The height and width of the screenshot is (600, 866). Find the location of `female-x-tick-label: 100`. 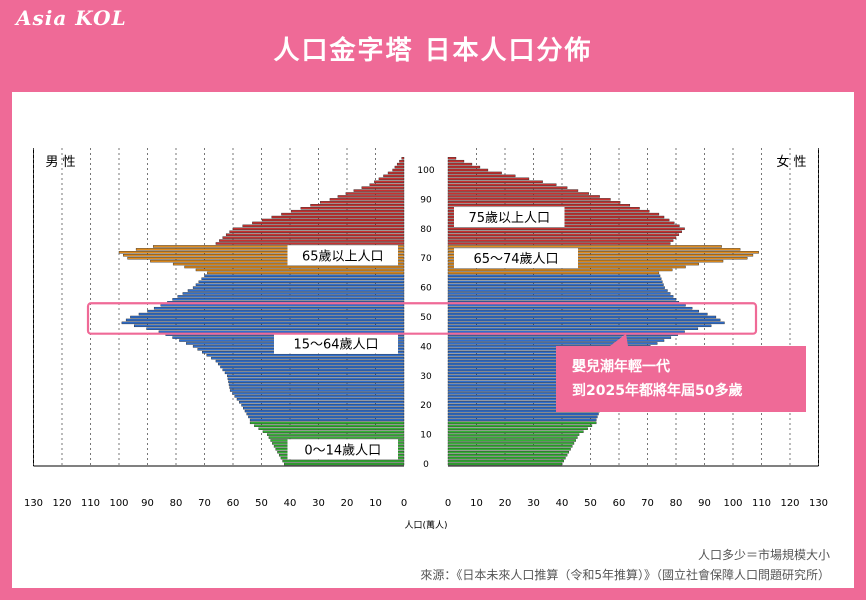

female-x-tick-label: 100 is located at coordinates (732, 503).